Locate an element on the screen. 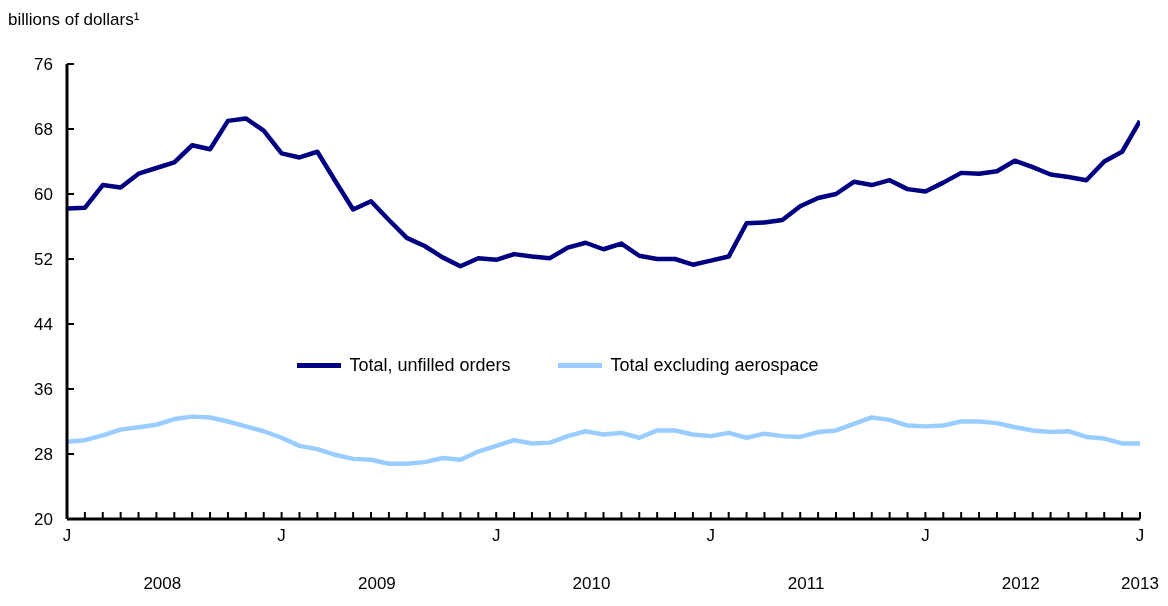 The height and width of the screenshot is (606, 1168). y-tick-label: 44 is located at coordinates (43, 324).